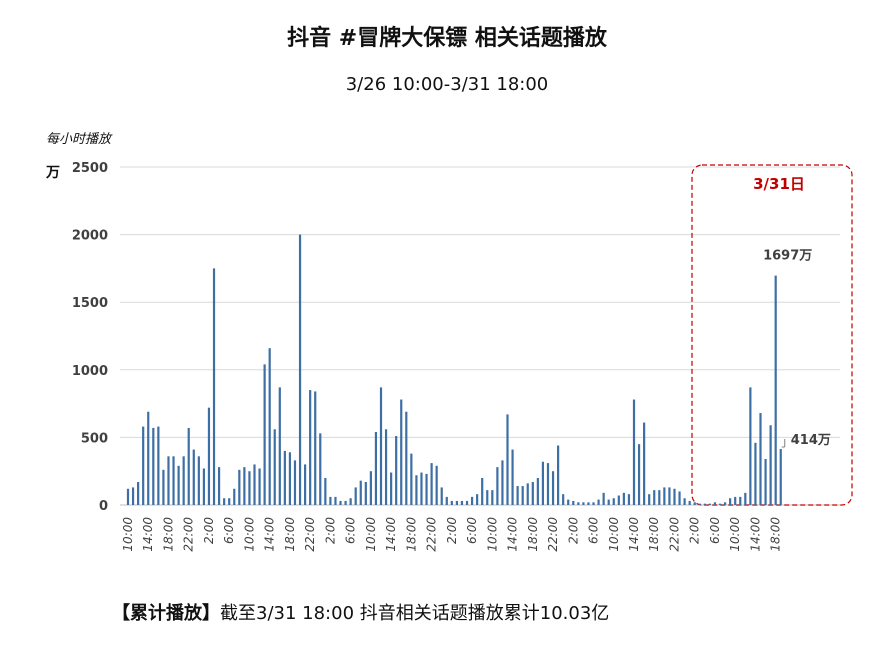 The height and width of the screenshot is (650, 894). Describe the element at coordinates (103, 506) in the screenshot. I see `y-tick-label: 0` at that location.